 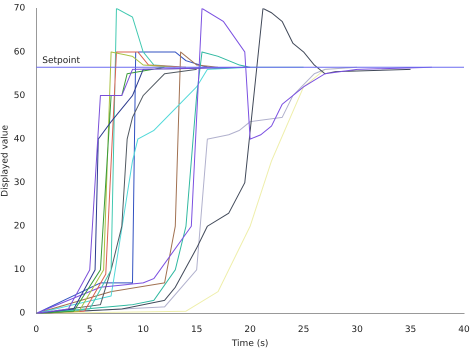 I want to click on y-tick-label: 50, so click(x=20, y=95).